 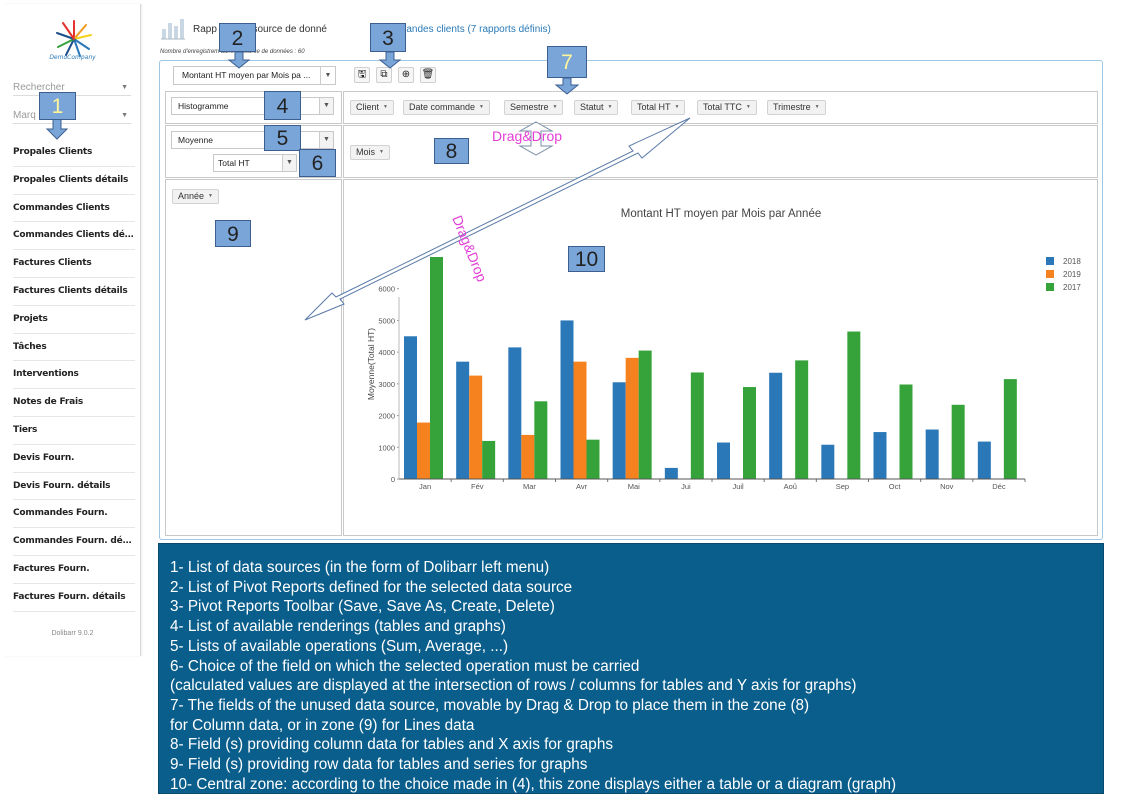 What do you see at coordinates (593, 459) in the screenshot?
I see `bar-2017-Avr` at bounding box center [593, 459].